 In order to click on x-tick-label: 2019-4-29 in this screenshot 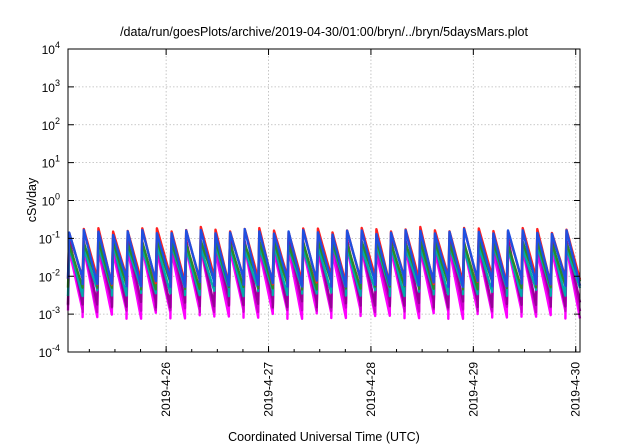, I will do `click(473, 389)`.